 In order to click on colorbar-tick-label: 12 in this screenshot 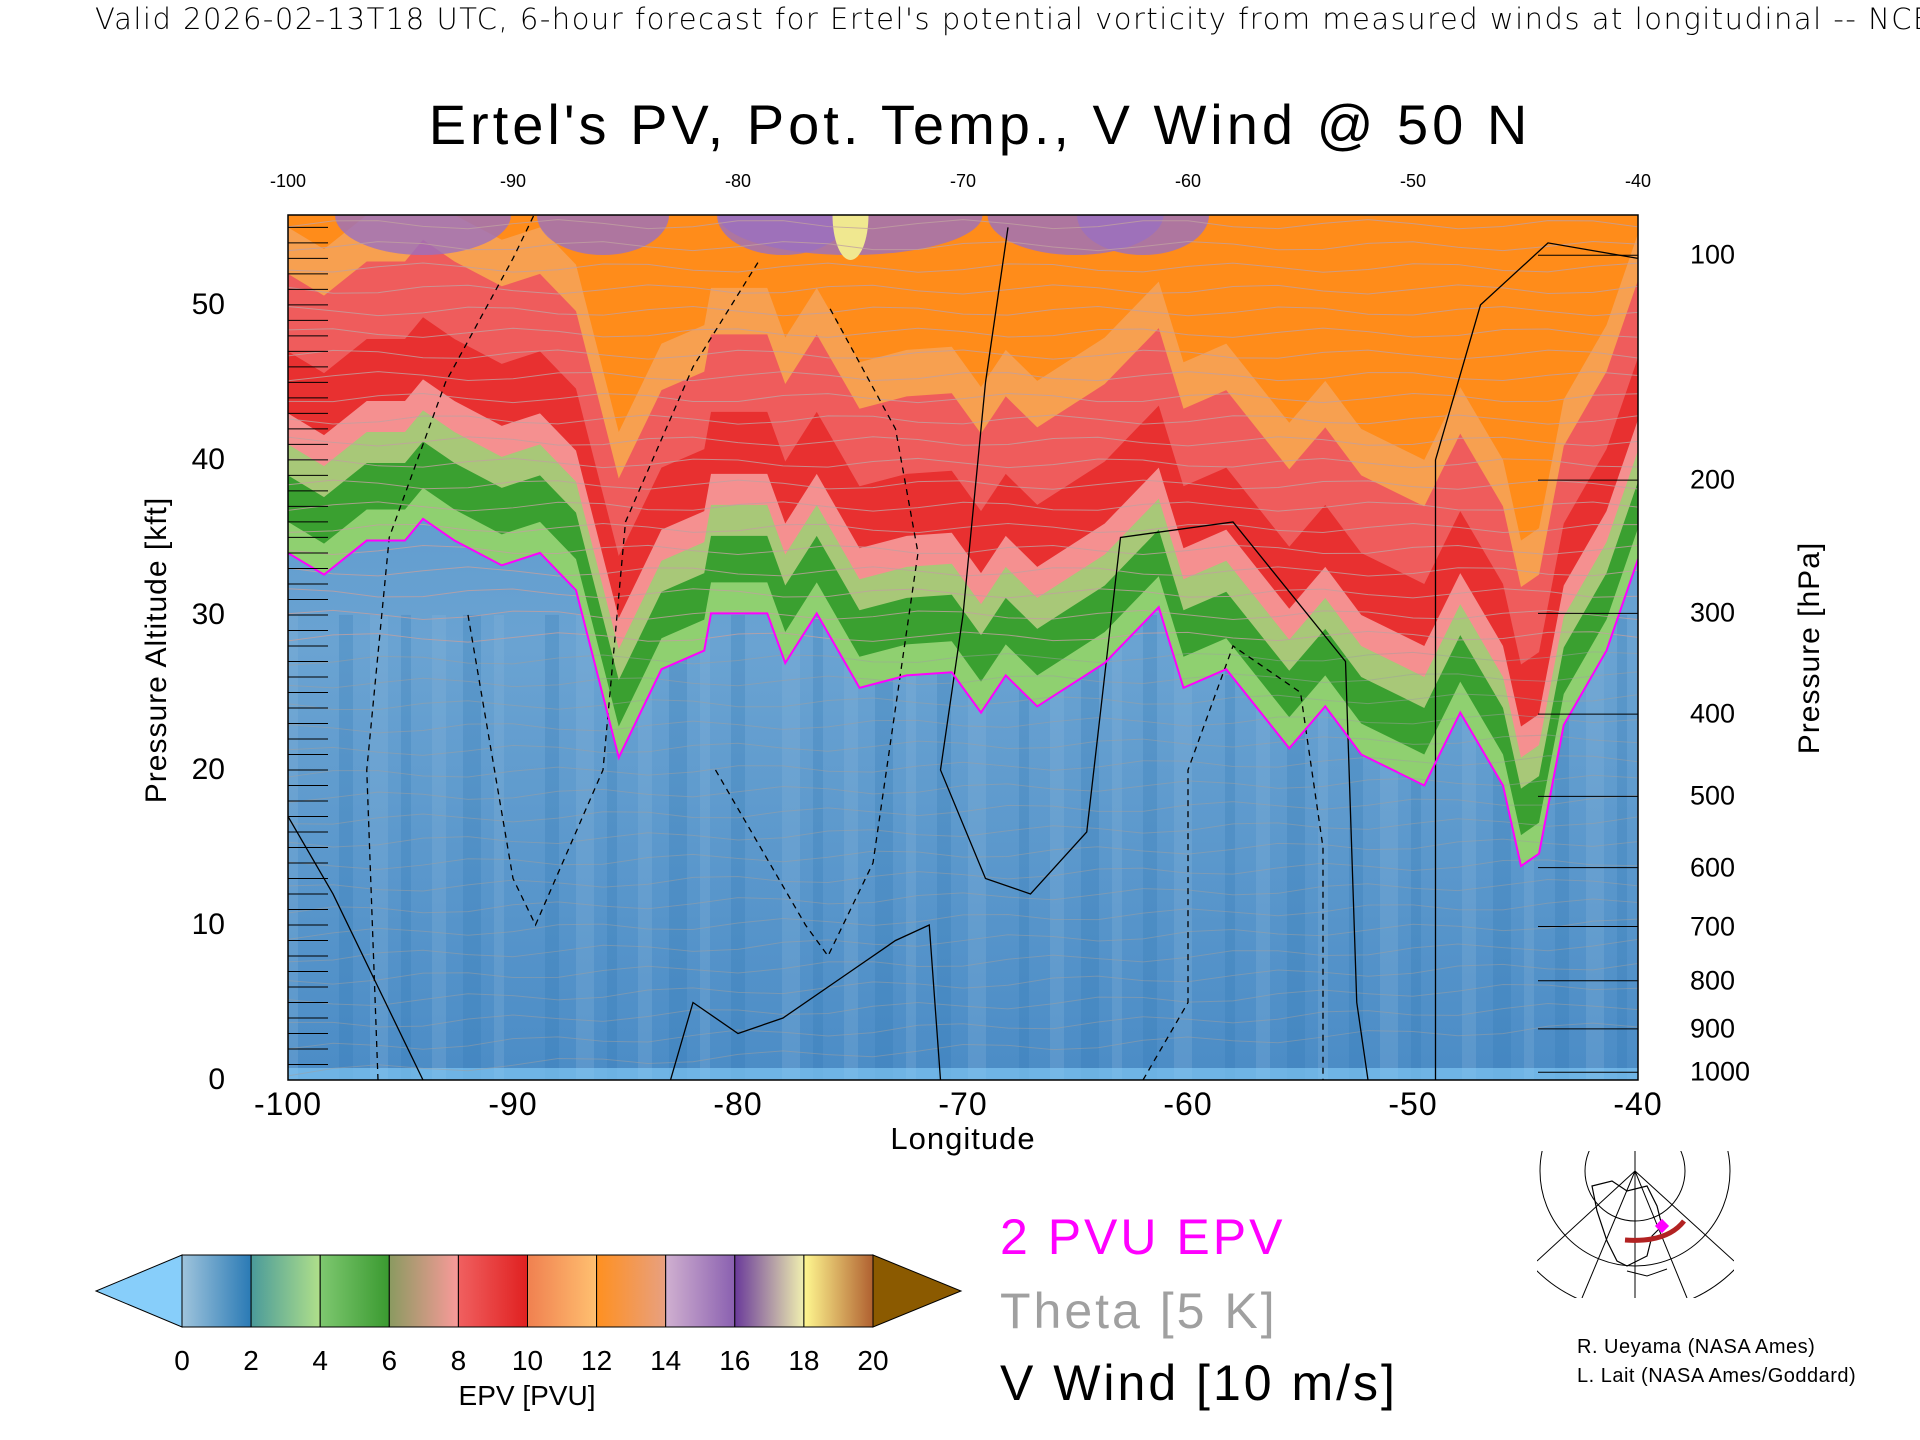, I will do `click(597, 1360)`.